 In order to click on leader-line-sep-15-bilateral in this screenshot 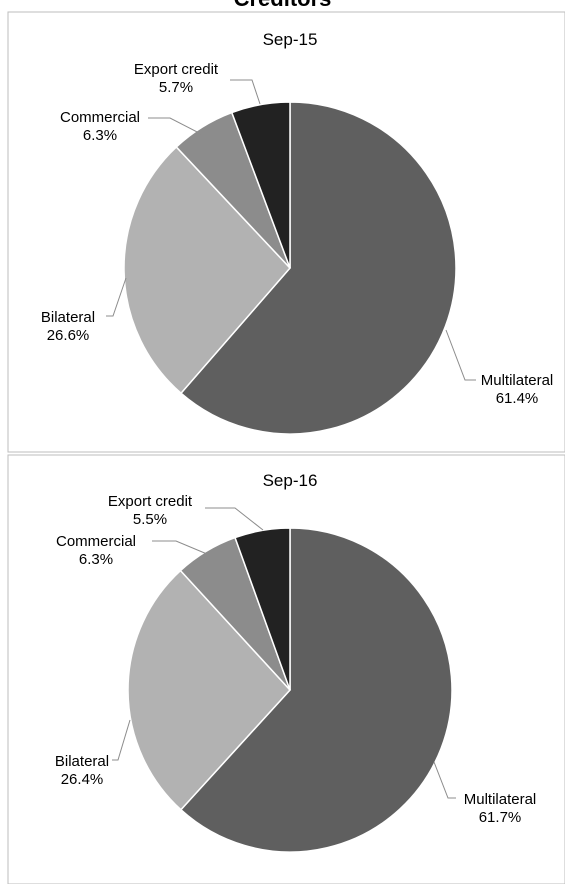, I will do `click(116, 297)`.